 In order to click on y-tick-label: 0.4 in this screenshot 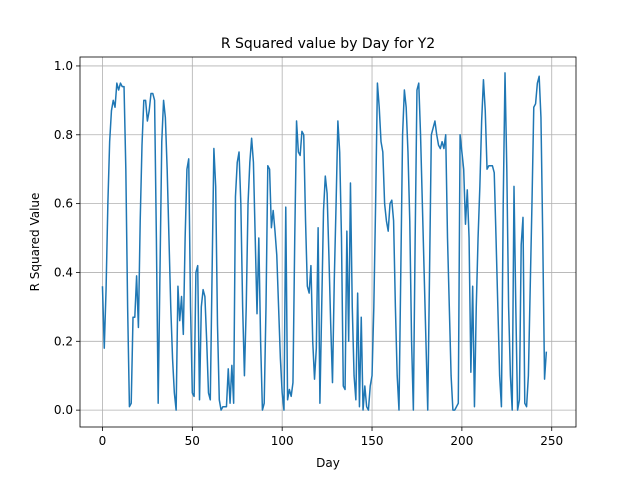, I will do `click(63, 272)`.